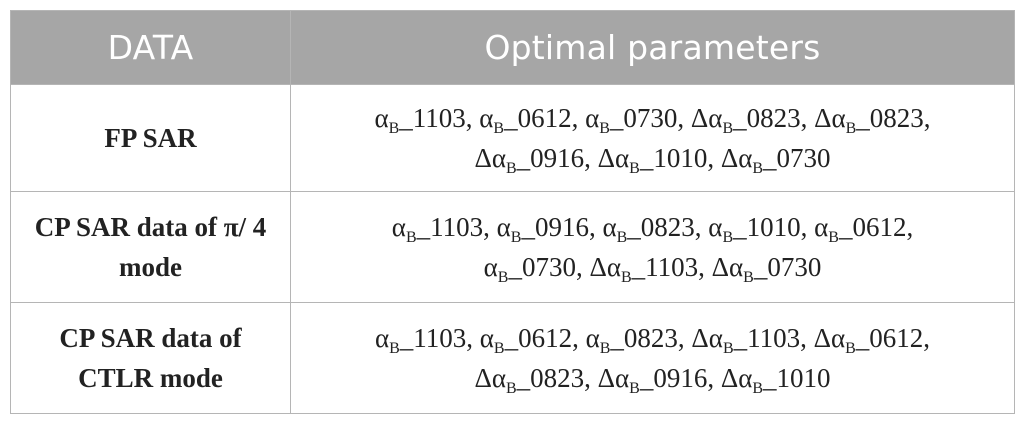 The image size is (1025, 422). I want to click on parameter-line: αB_0730, ΔαB_1103, ΔαB_0730, so click(652, 269).